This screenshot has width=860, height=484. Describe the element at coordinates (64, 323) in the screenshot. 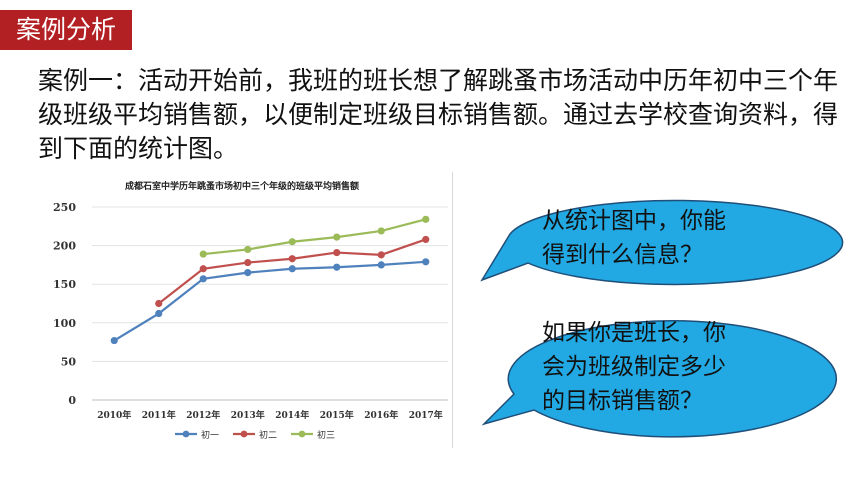

I see `y-tick-label: 100` at that location.